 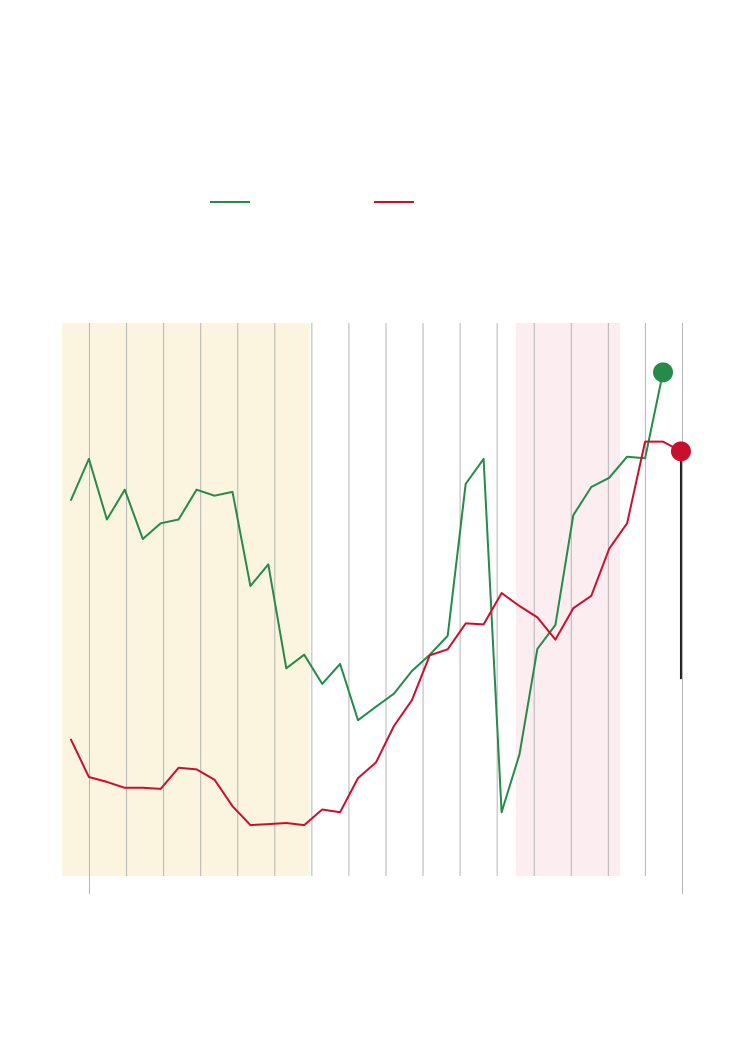 What do you see at coordinates (672, 521) in the screenshot?
I see `end-markers` at bounding box center [672, 521].